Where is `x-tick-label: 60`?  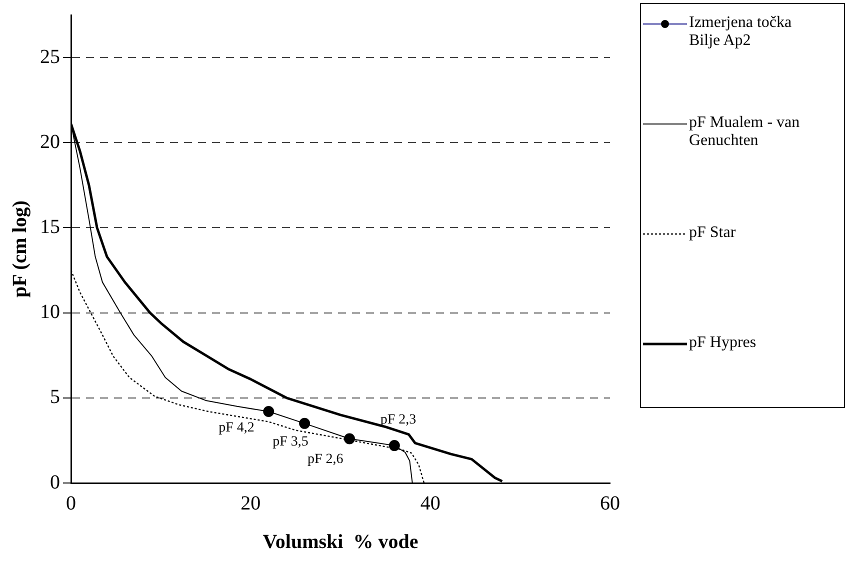 x-tick-label: 60 is located at coordinates (610, 503).